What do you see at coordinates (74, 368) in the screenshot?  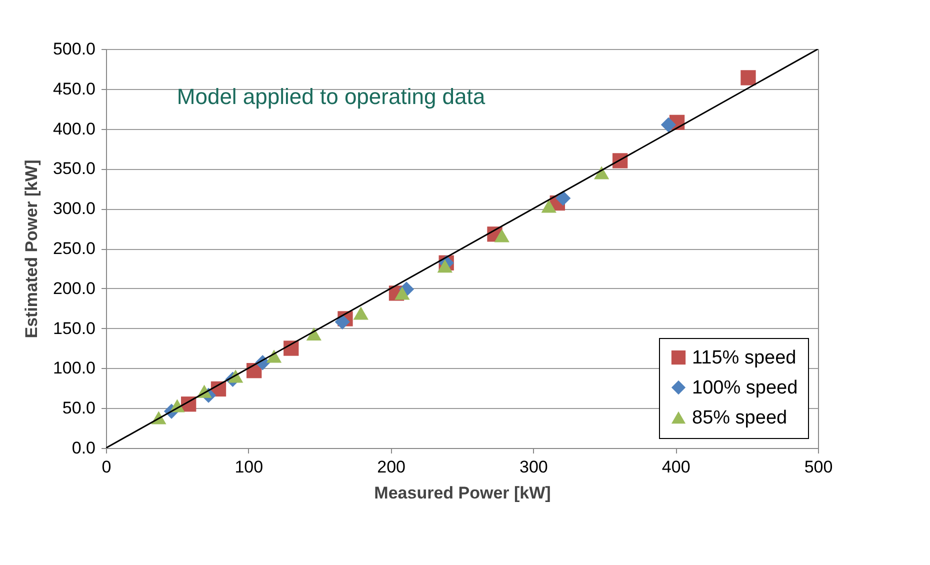 I see `y-tick-label: 100.0` at bounding box center [74, 368].